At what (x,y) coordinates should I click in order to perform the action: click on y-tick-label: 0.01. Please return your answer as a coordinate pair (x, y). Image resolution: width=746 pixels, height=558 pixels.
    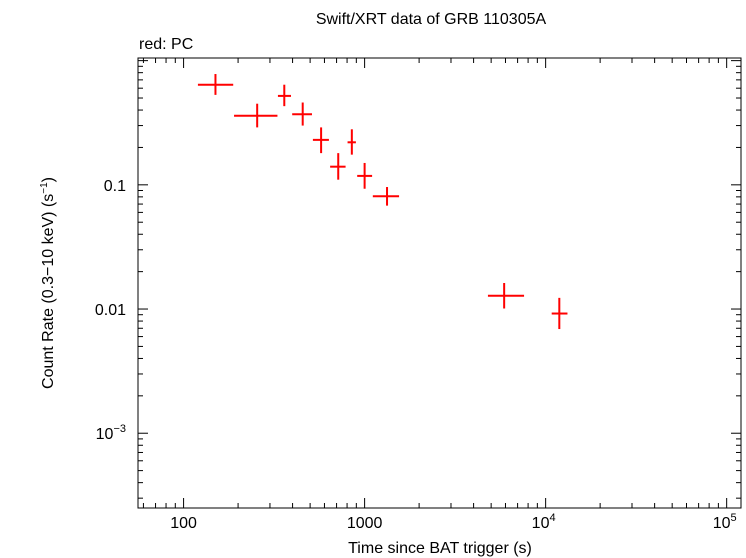
    Looking at the image, I should click on (110, 310).